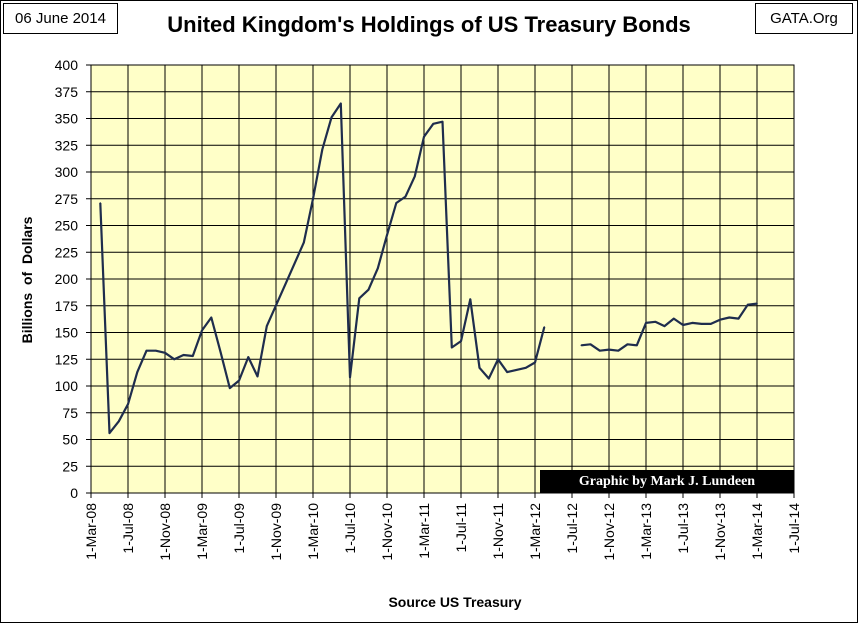 This screenshot has width=858, height=623. I want to click on x-tick-label: 1-Jul-10, so click(350, 528).